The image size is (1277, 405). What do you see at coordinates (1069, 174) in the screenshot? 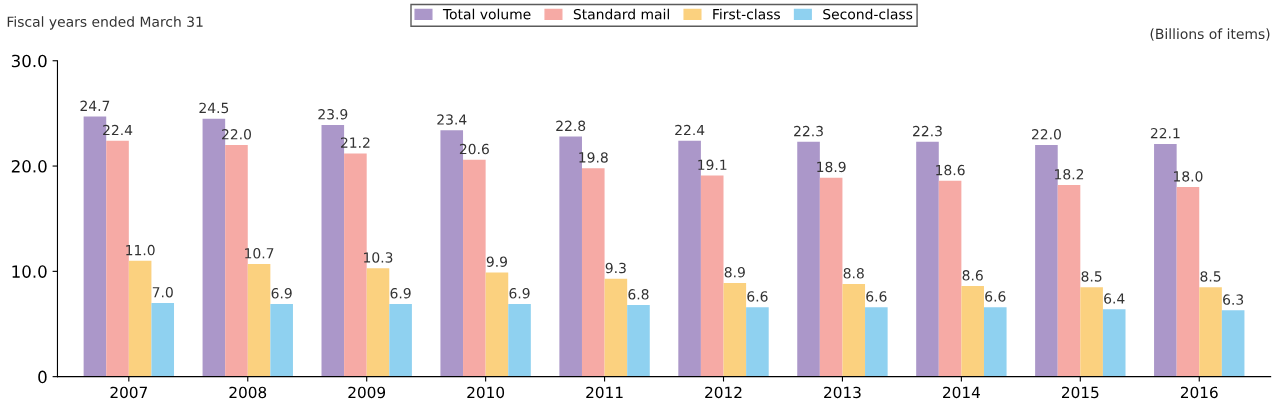
I see `data-label: 18.2` at bounding box center [1069, 174].